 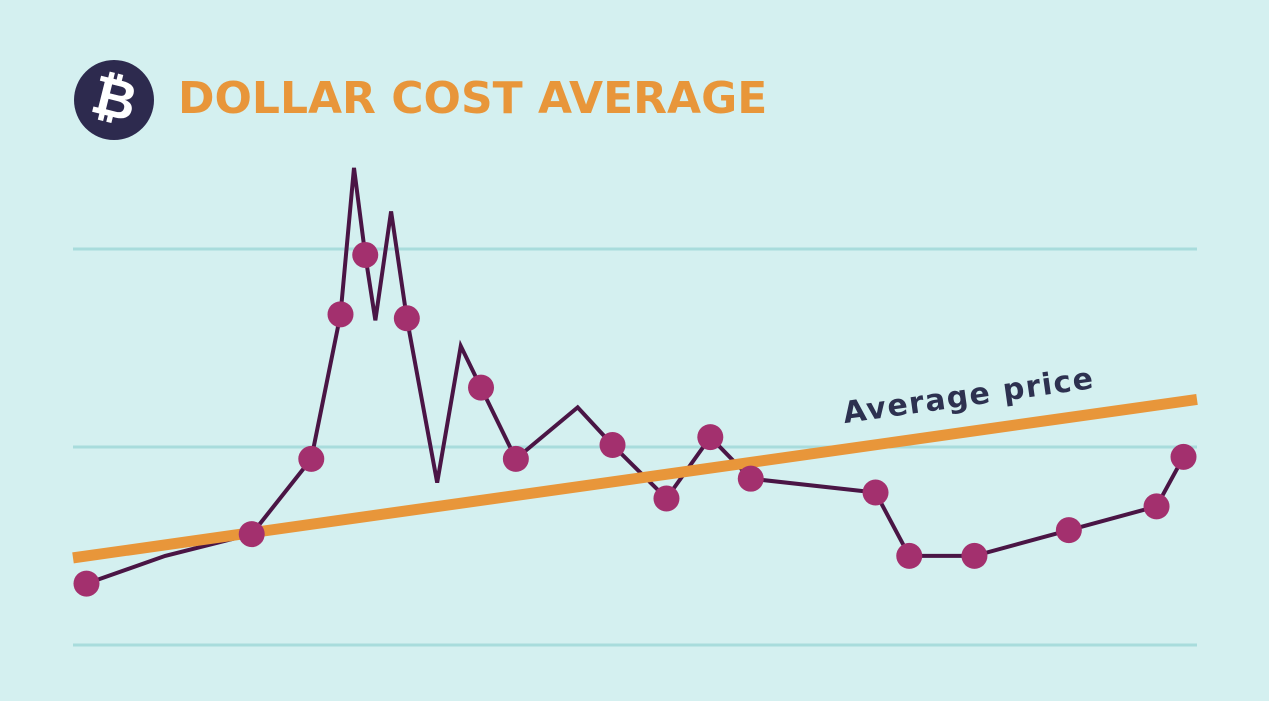 I want to click on logo-circle, so click(x=114, y=100).